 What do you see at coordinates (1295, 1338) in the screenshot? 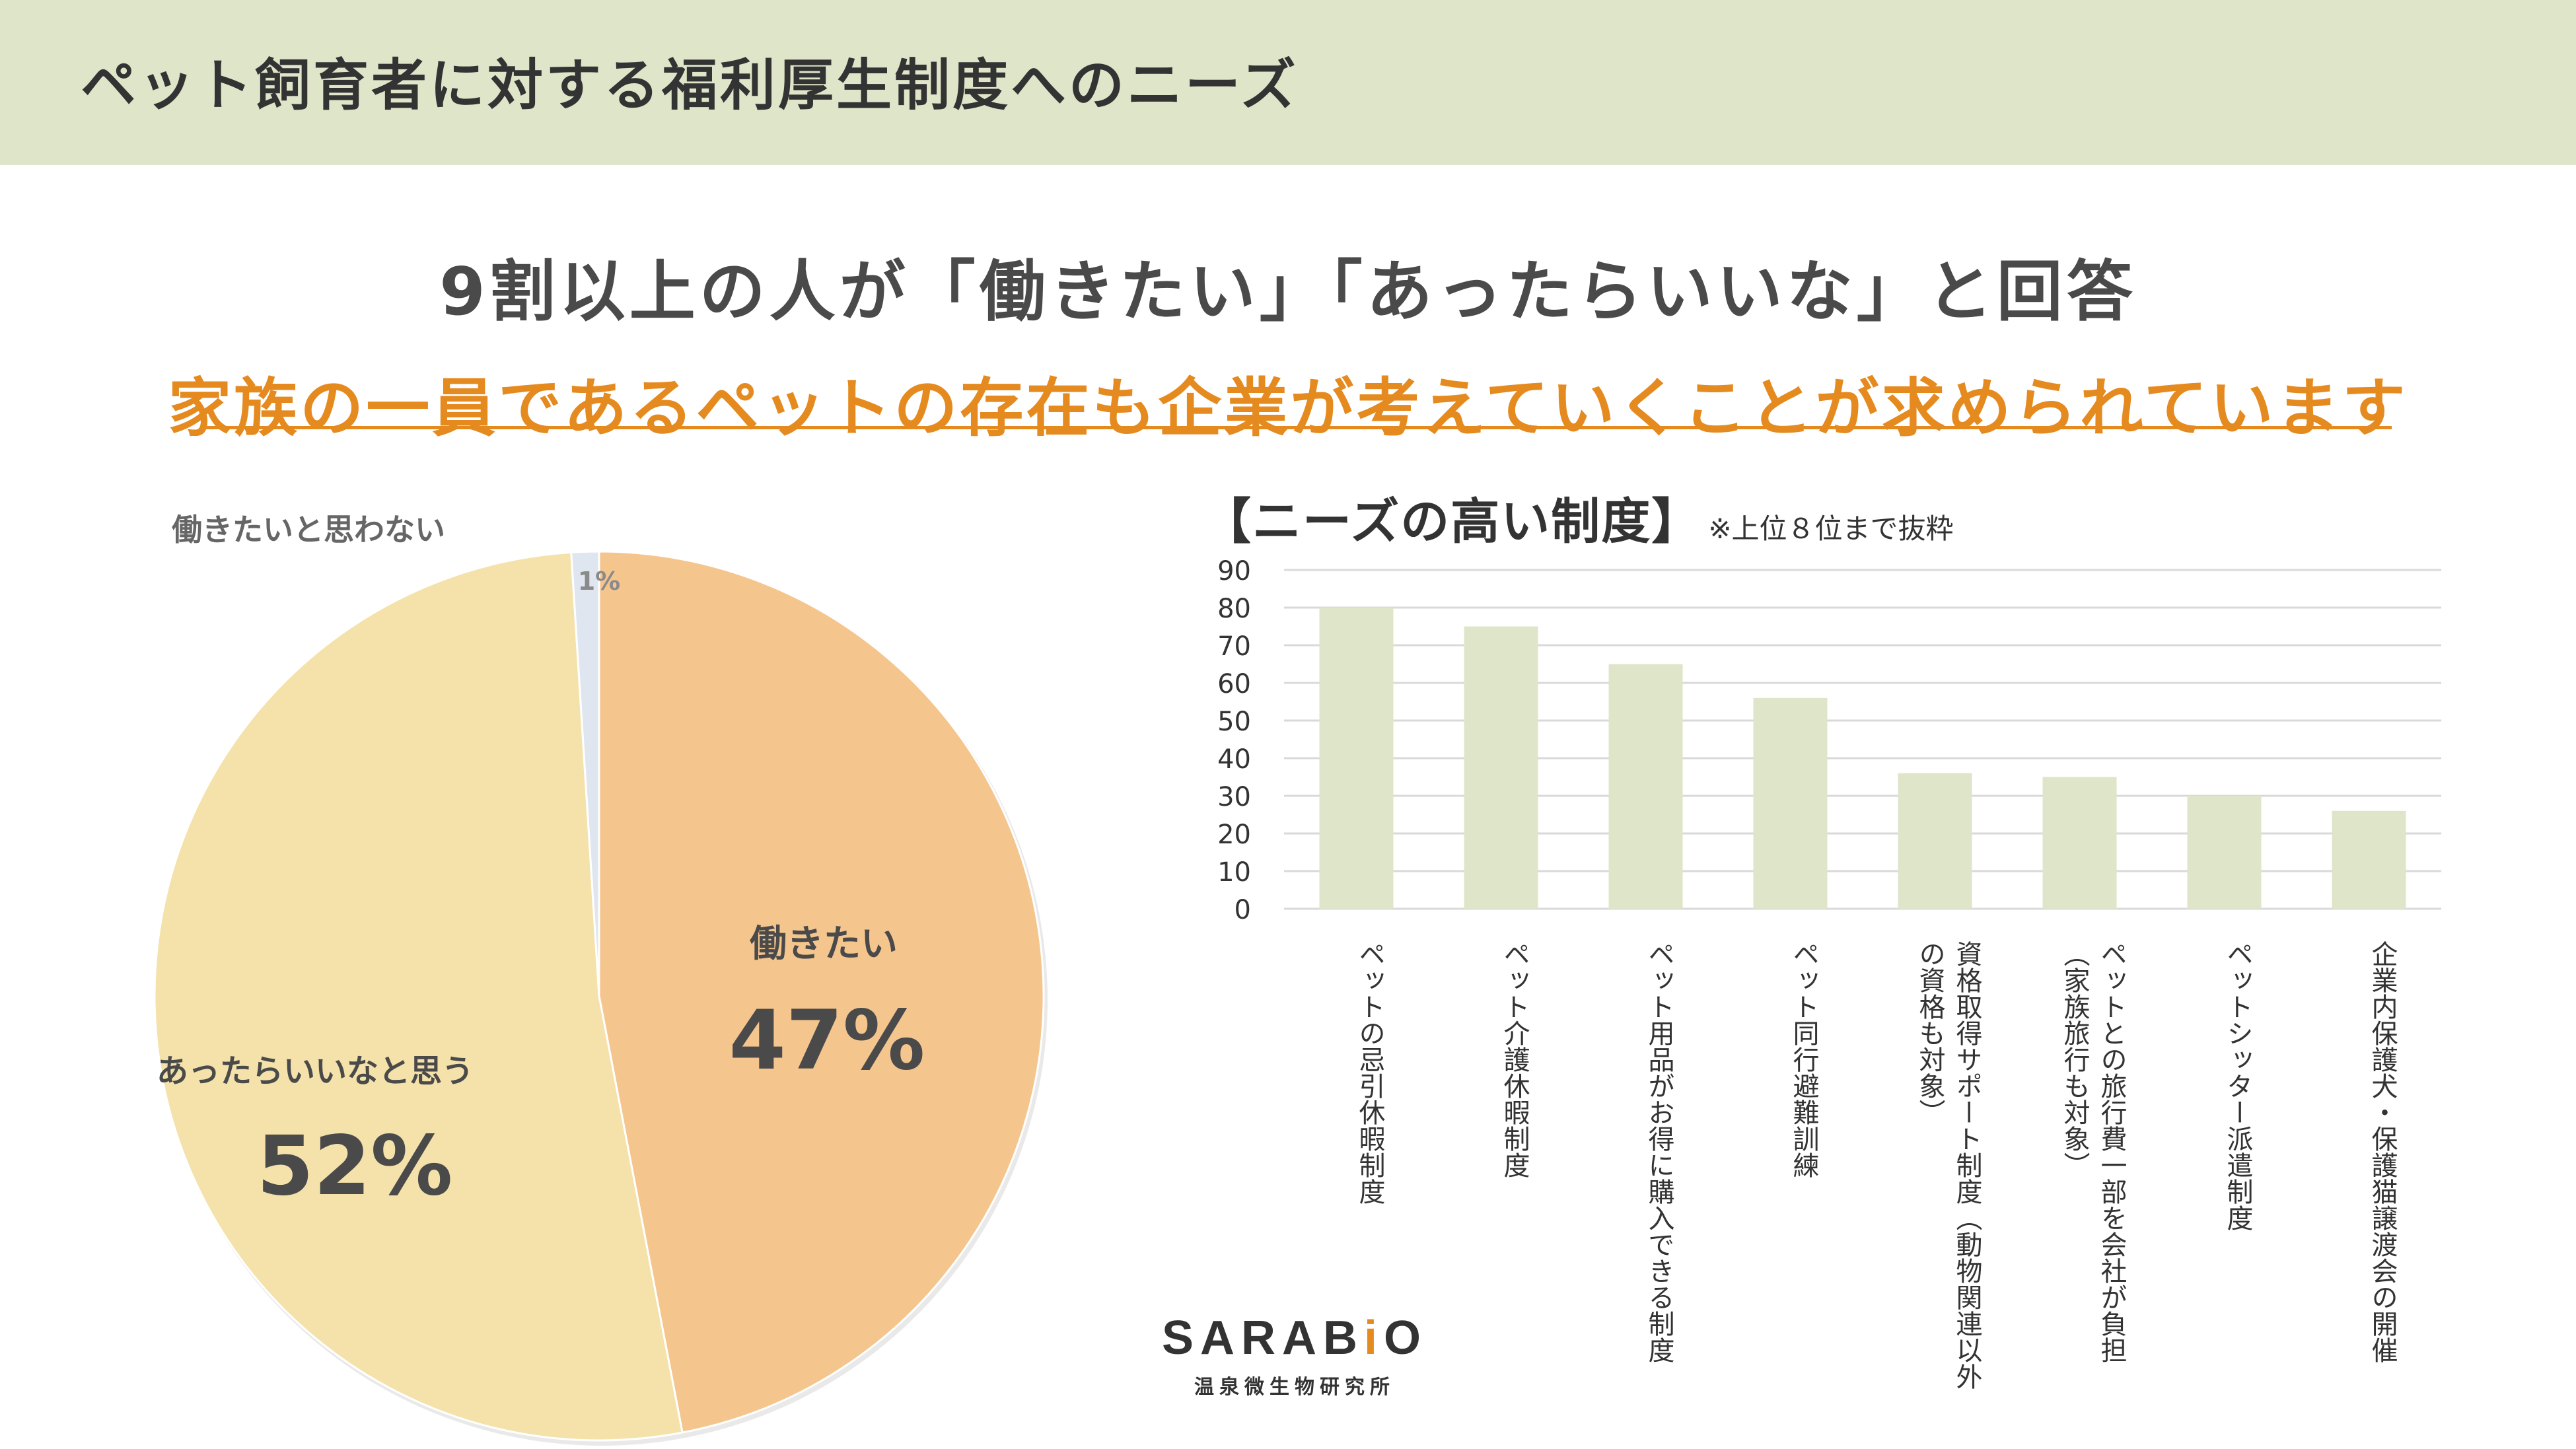
I see `logo-wordmark: SARABiO` at bounding box center [1295, 1338].